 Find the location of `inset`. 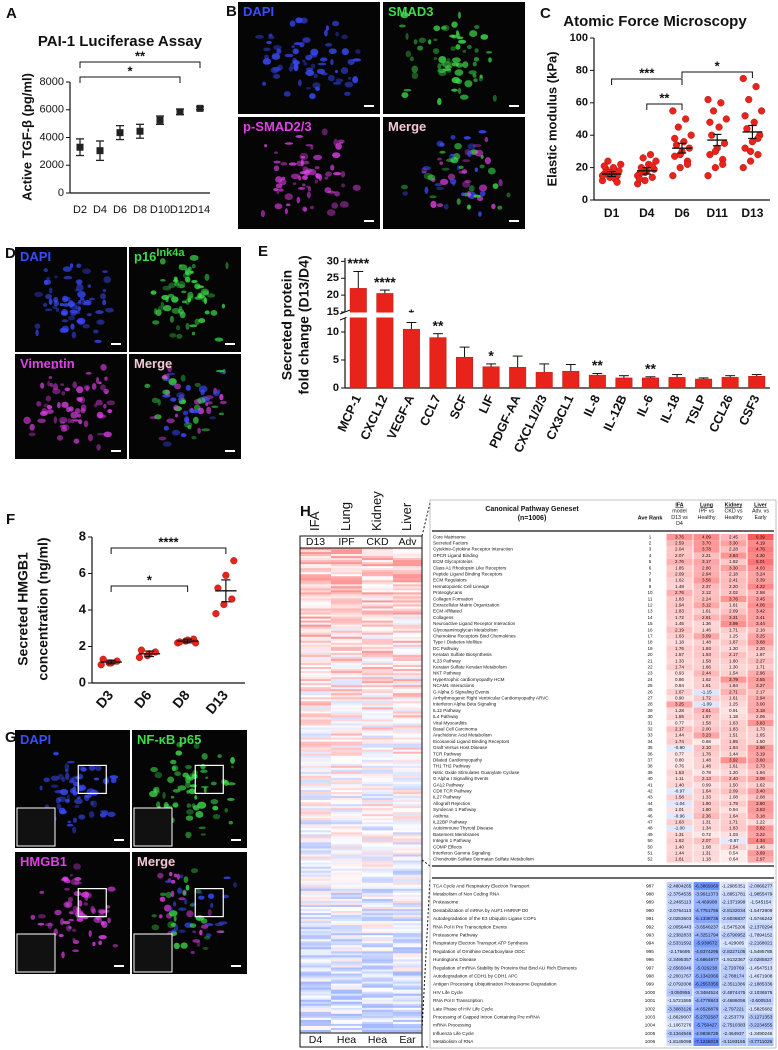

inset is located at coordinates (153, 827).